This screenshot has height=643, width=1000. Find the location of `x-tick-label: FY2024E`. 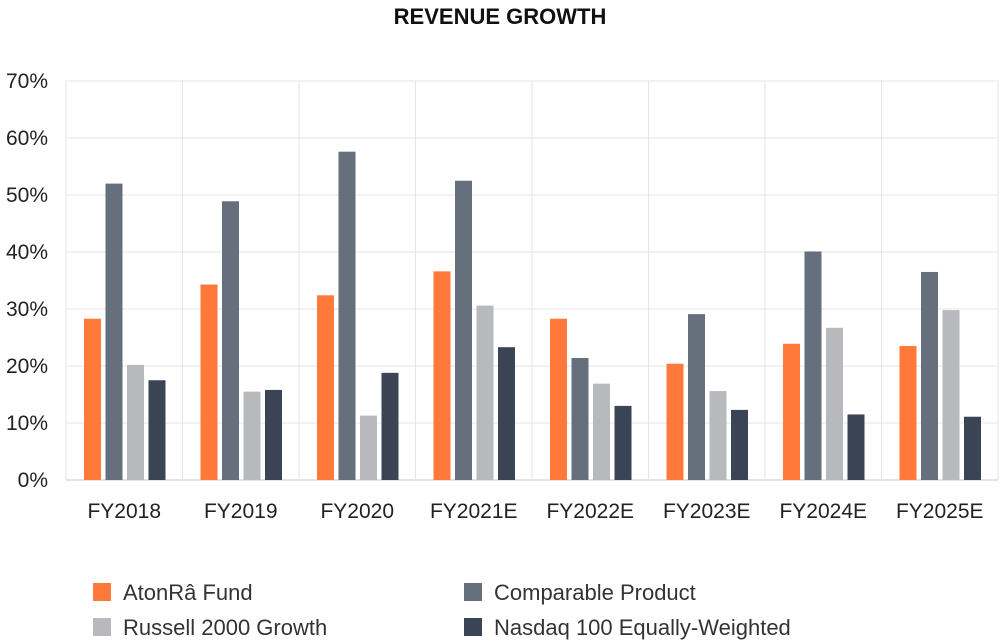

x-tick-label: FY2024E is located at coordinates (823, 511).